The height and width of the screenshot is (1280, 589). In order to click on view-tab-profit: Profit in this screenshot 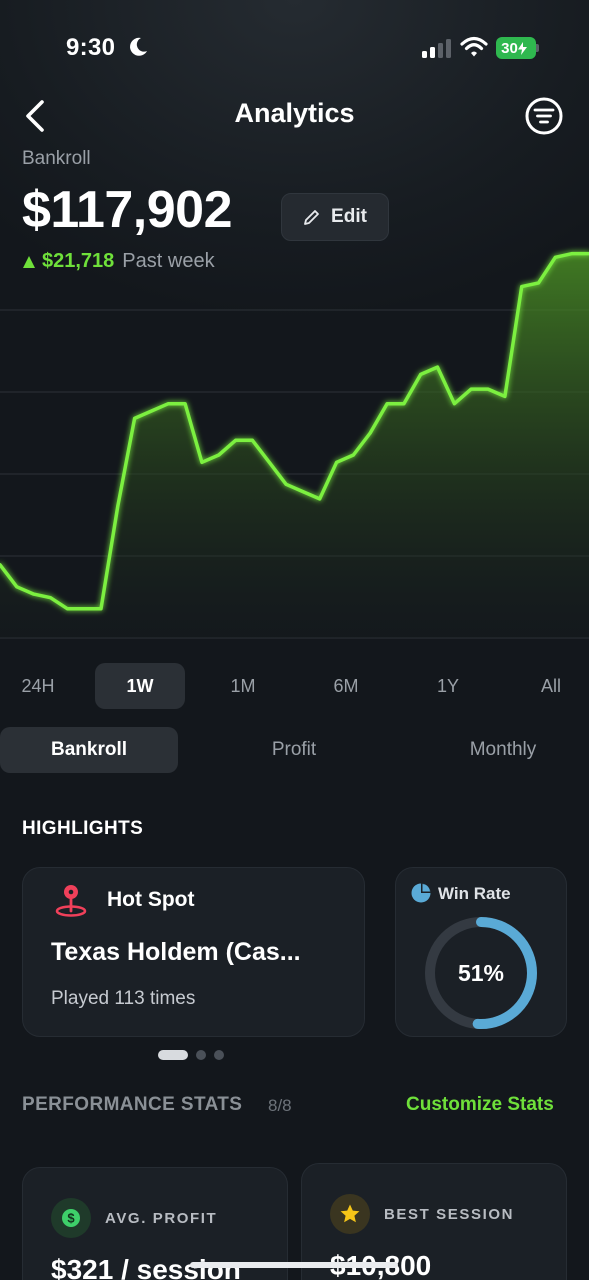, I will do `click(294, 749)`.